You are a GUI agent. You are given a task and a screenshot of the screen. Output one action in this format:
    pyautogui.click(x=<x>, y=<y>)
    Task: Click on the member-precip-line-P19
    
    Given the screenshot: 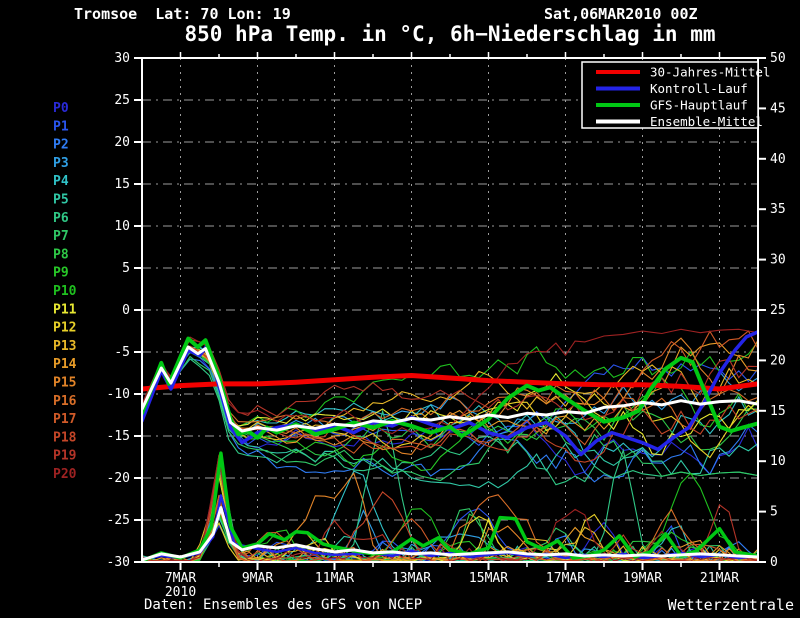 What is the action you would take?
    pyautogui.click(x=450, y=511)
    